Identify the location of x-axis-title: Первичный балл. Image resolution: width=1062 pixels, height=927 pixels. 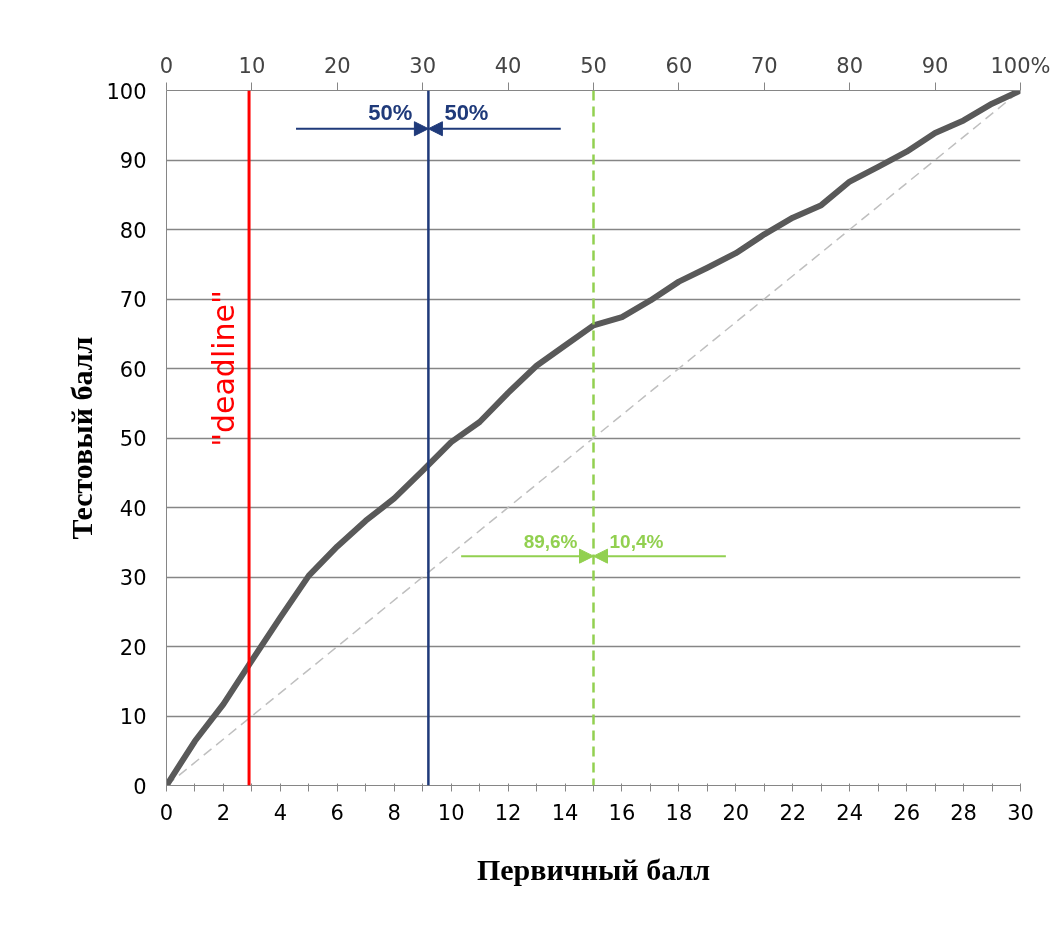
(593, 869).